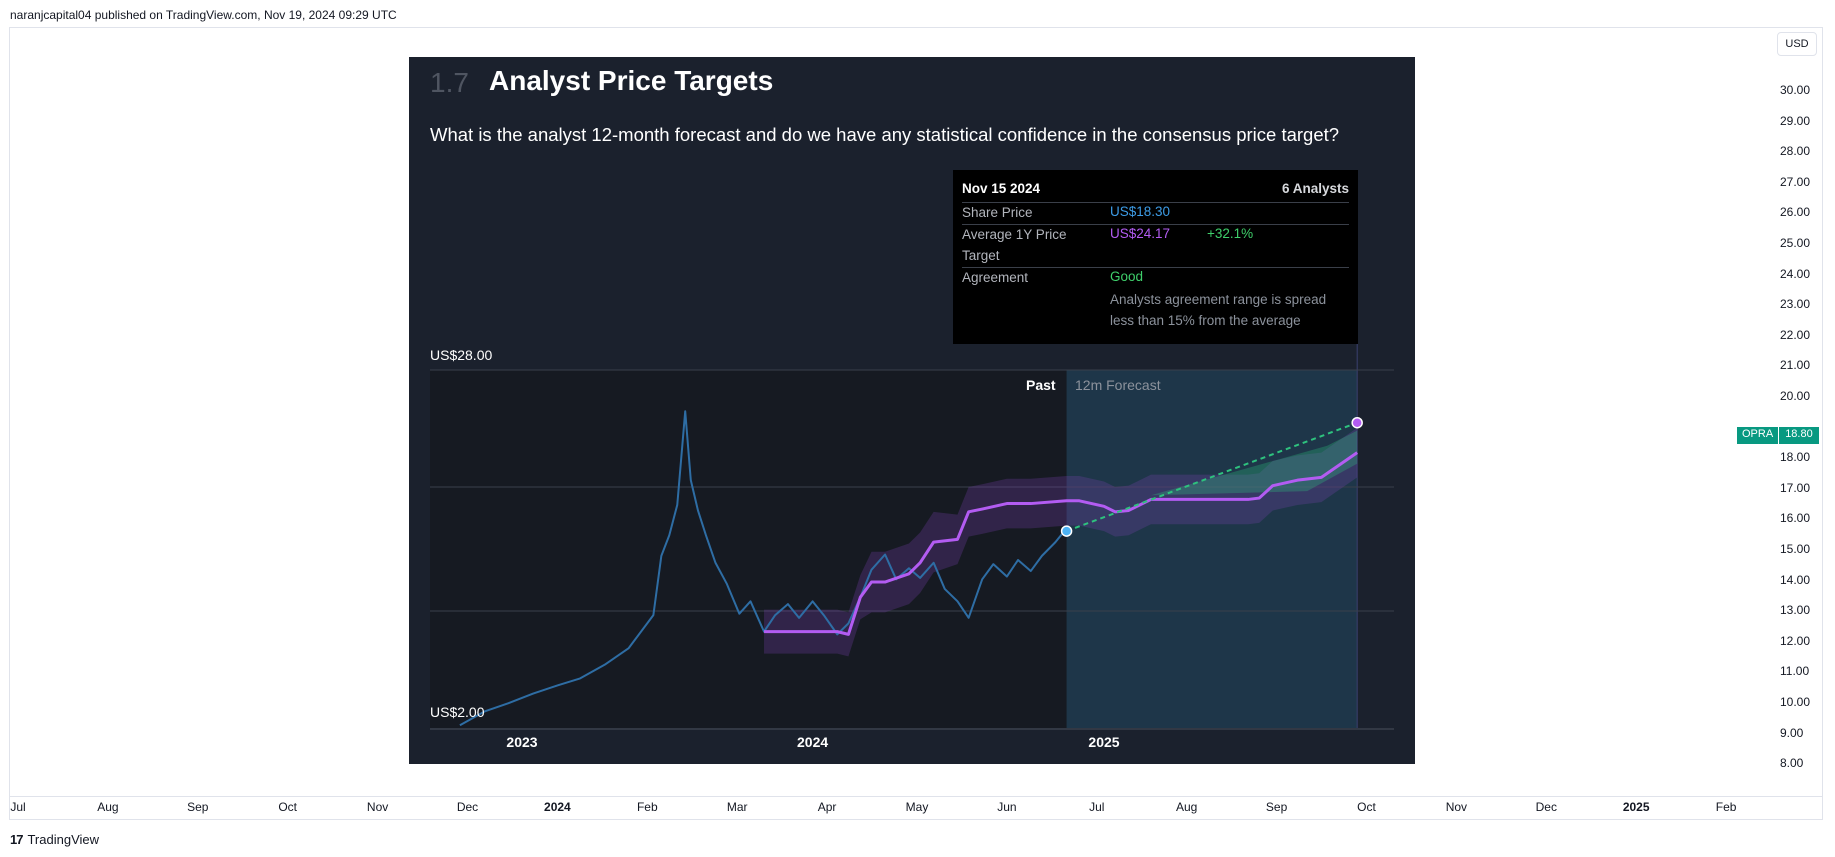 The width and height of the screenshot is (1835, 857). I want to click on time-tick: Jun, so click(1007, 807).